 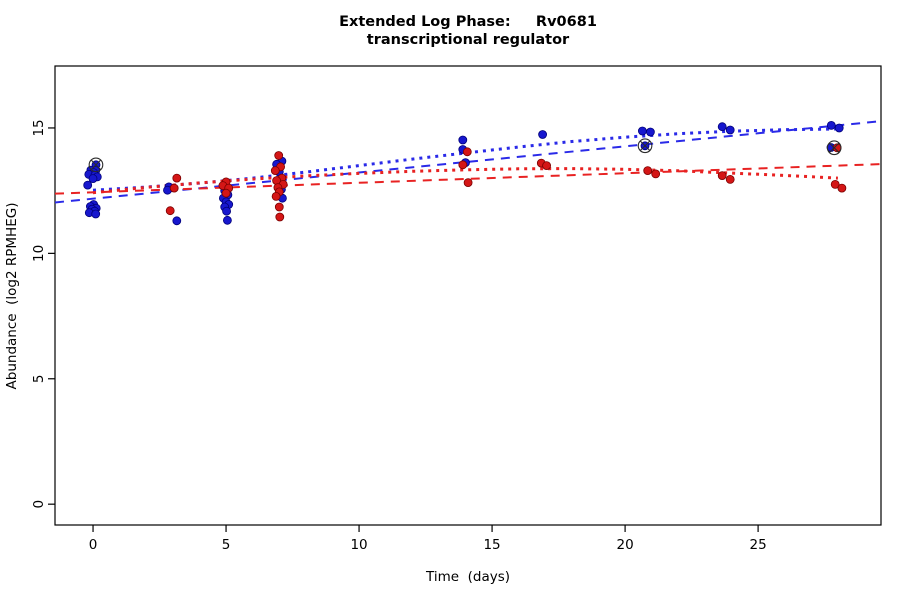 I want to click on x-tick-label: 0, so click(x=93, y=545).